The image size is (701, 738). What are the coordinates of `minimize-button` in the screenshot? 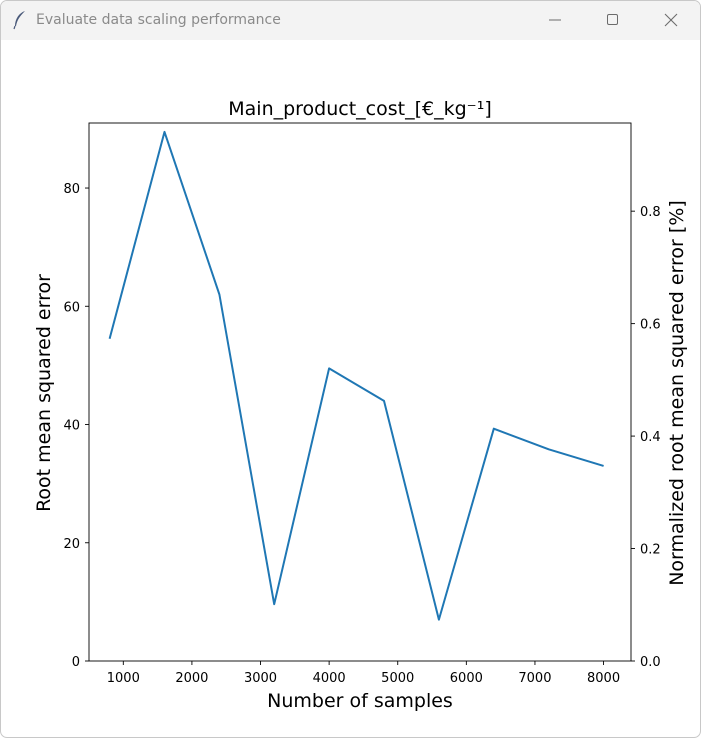 It's located at (555, 20).